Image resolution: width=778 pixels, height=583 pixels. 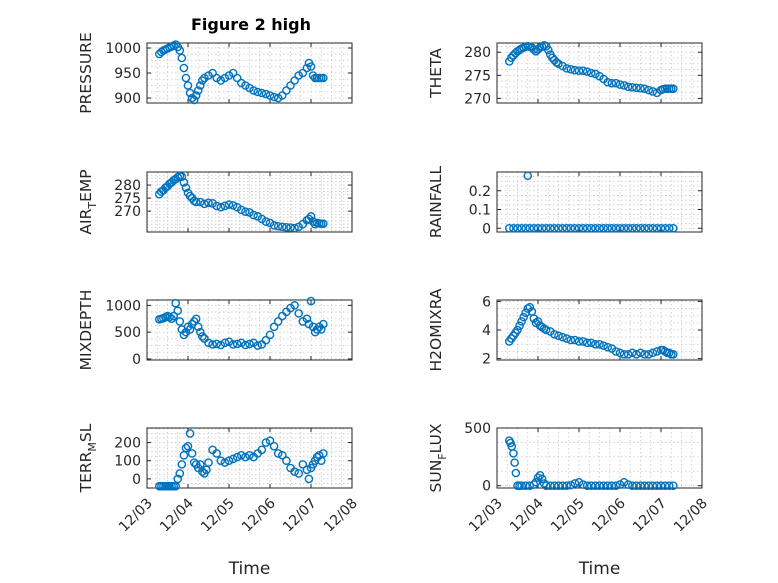 What do you see at coordinates (259, 515) in the screenshot?
I see `x-tick-label: 12/06` at bounding box center [259, 515].